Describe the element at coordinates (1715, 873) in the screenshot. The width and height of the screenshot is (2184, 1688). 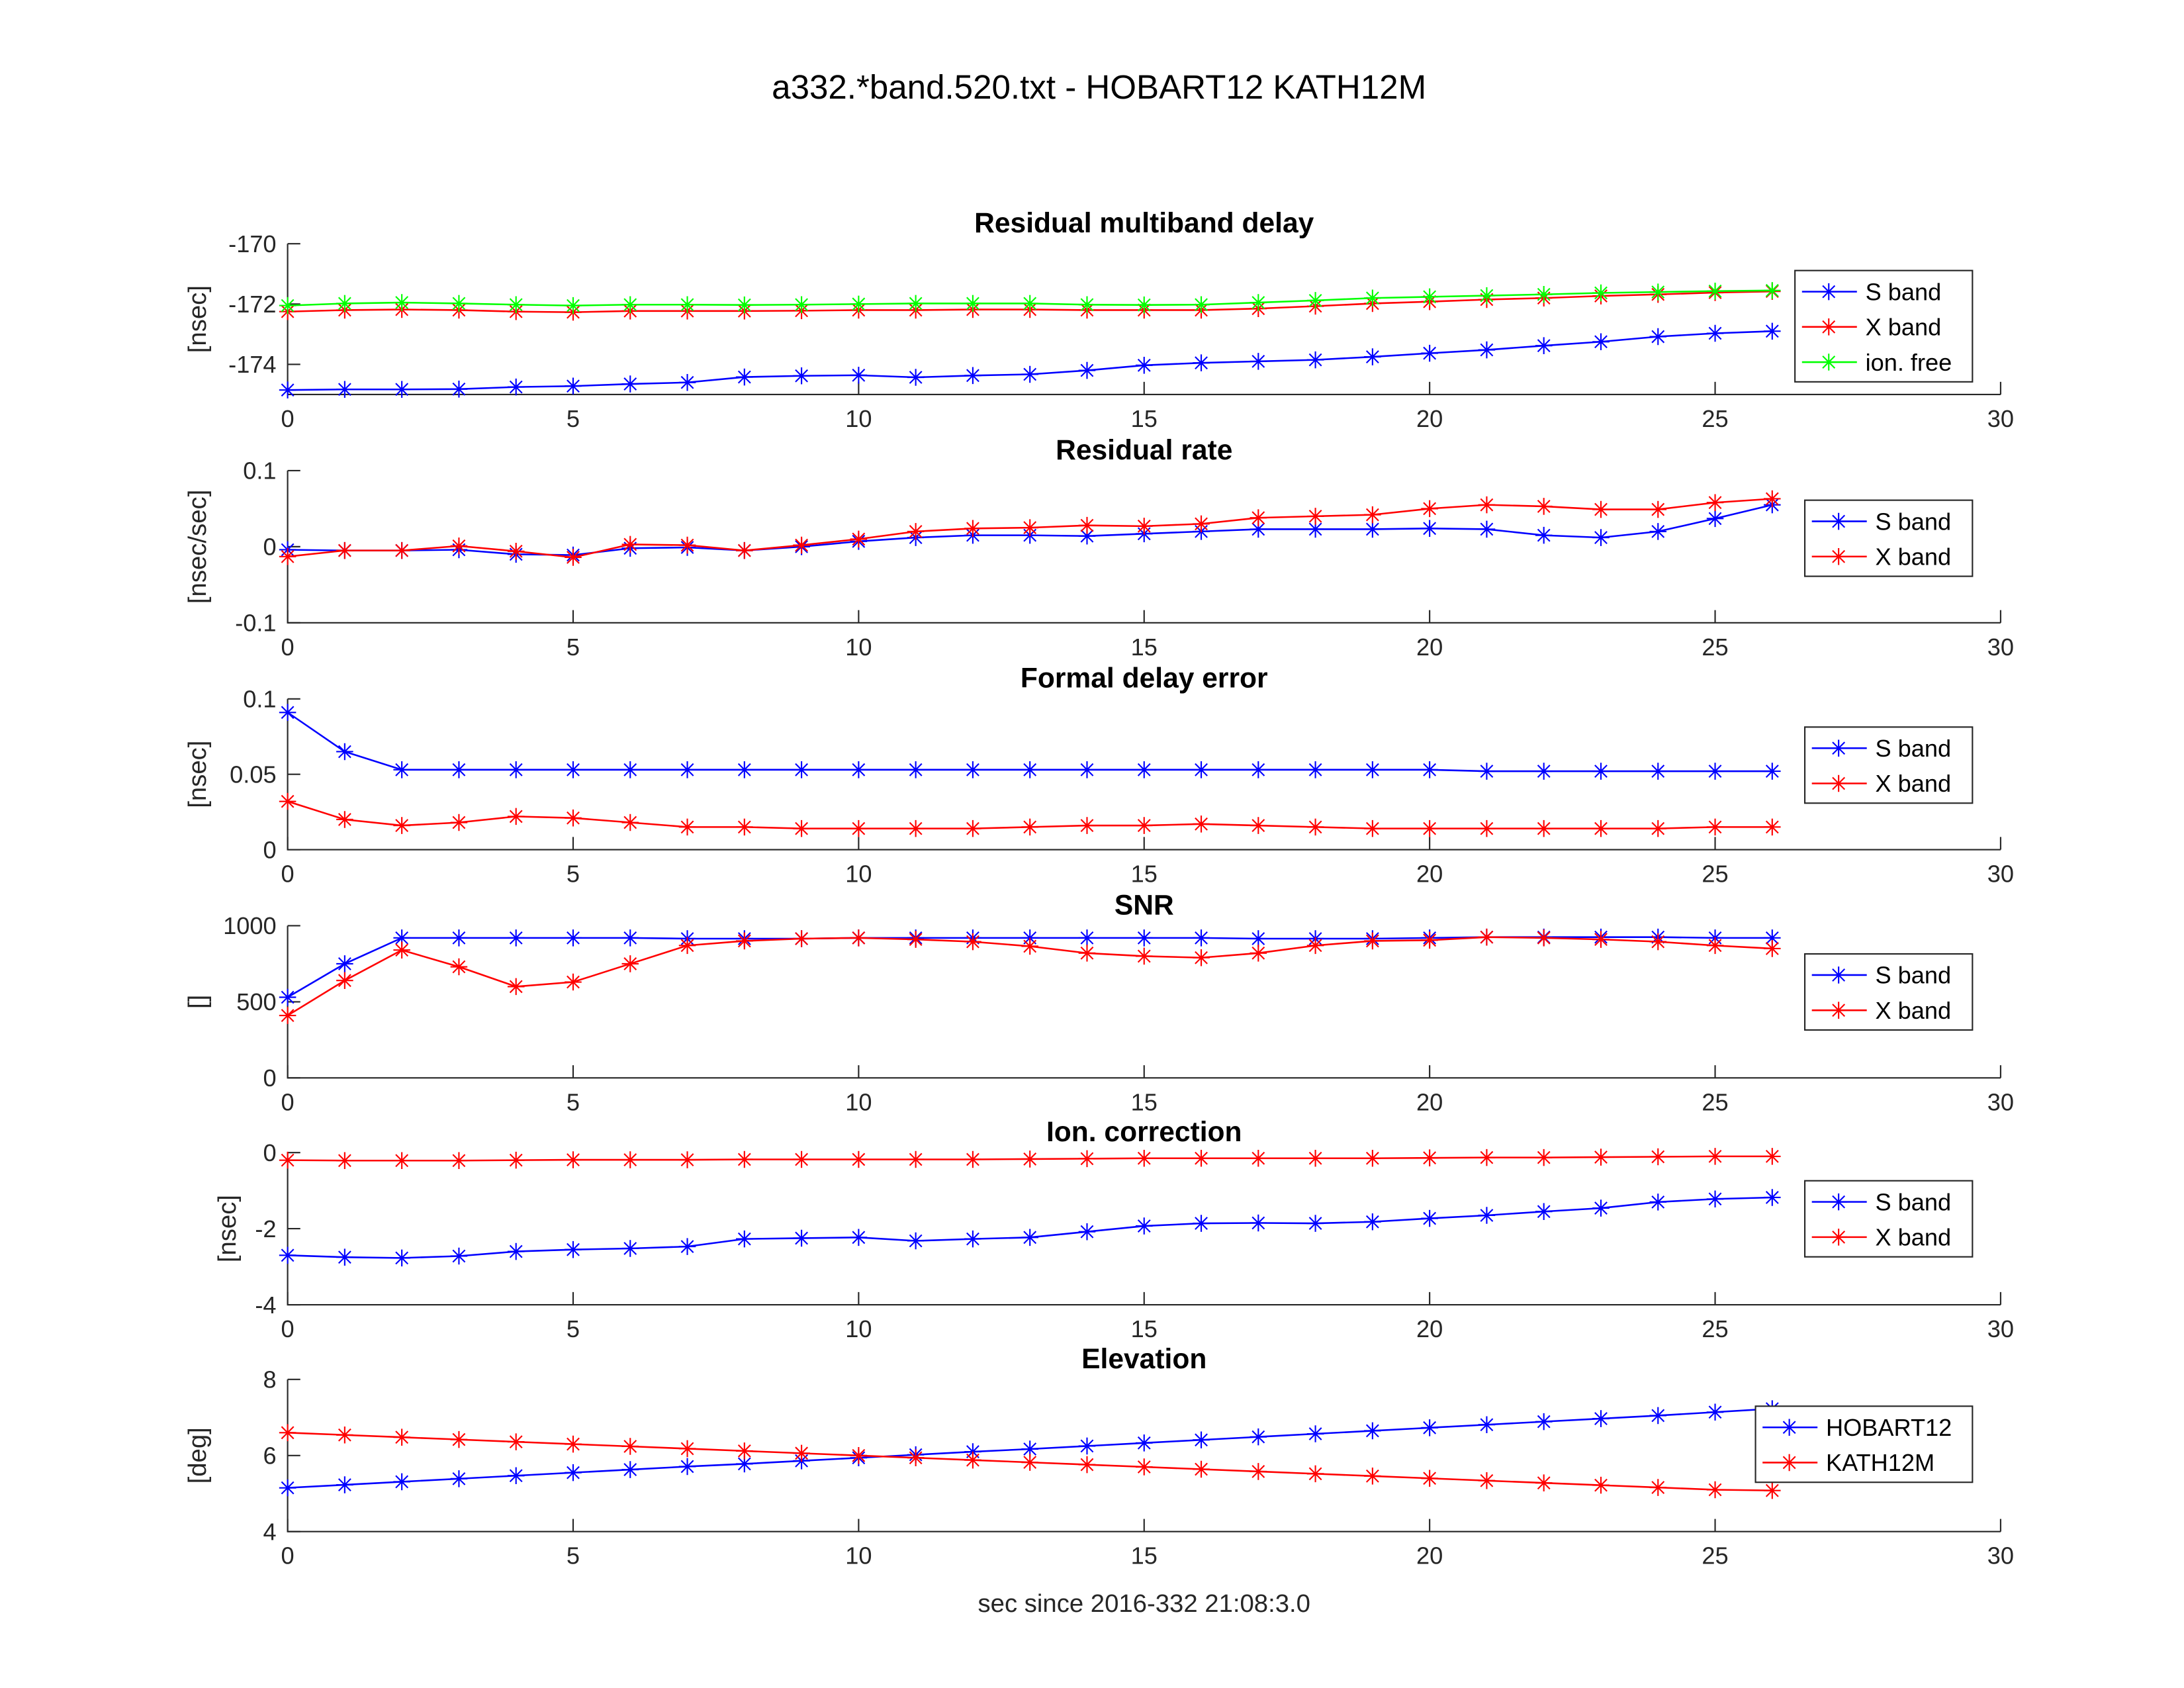
I see `x-tick-label: 25` at that location.